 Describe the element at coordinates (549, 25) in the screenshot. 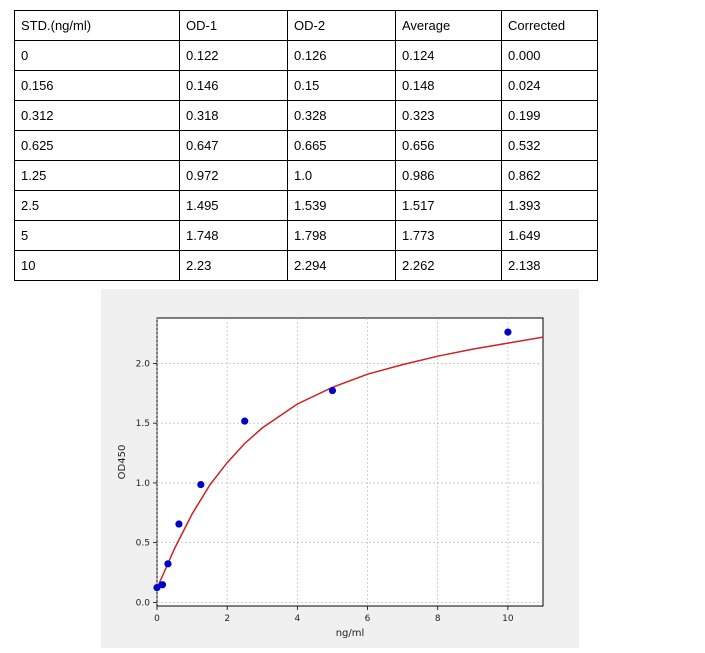

I see `header-corrected: Corrected` at that location.